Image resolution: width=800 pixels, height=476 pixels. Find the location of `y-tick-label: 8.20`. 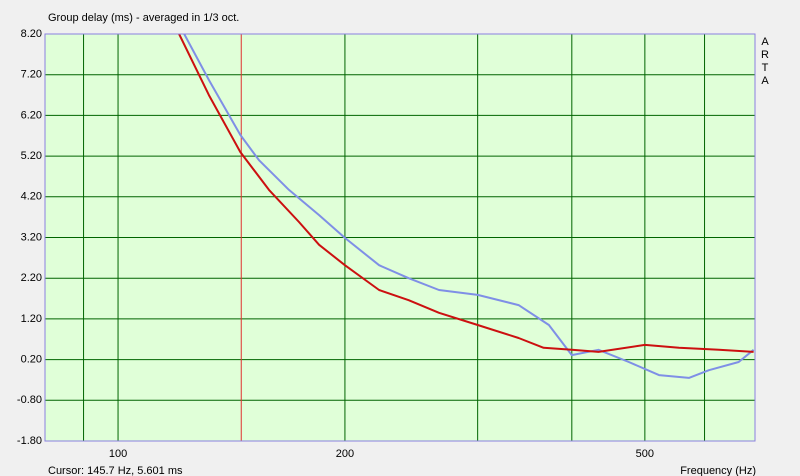

y-tick-label: 8.20 is located at coordinates (31, 34).